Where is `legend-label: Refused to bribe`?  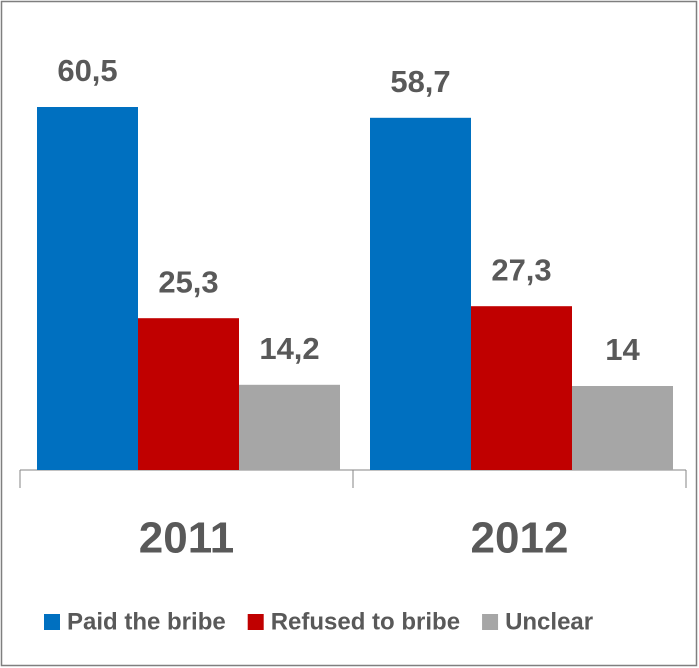
legend-label: Refused to bribe is located at coordinates (365, 621).